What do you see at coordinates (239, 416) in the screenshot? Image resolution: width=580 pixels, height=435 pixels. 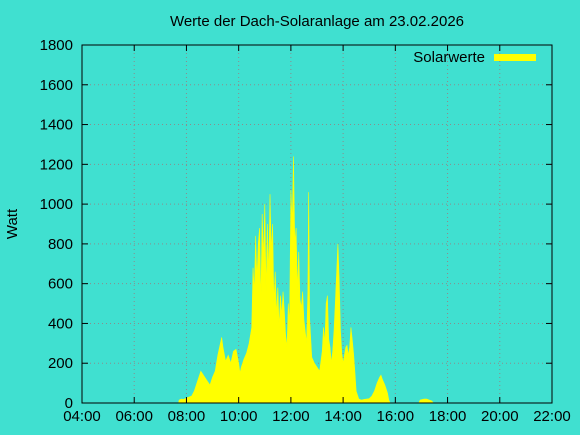 I see `x-tick-label: 10:00` at bounding box center [239, 416].